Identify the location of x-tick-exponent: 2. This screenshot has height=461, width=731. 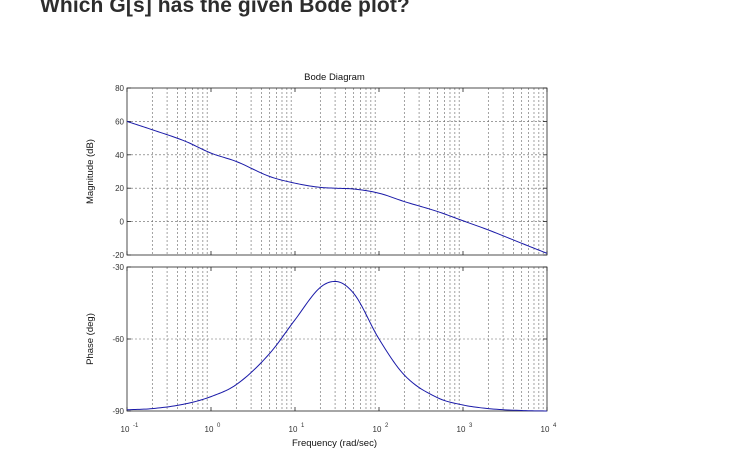
(387, 426).